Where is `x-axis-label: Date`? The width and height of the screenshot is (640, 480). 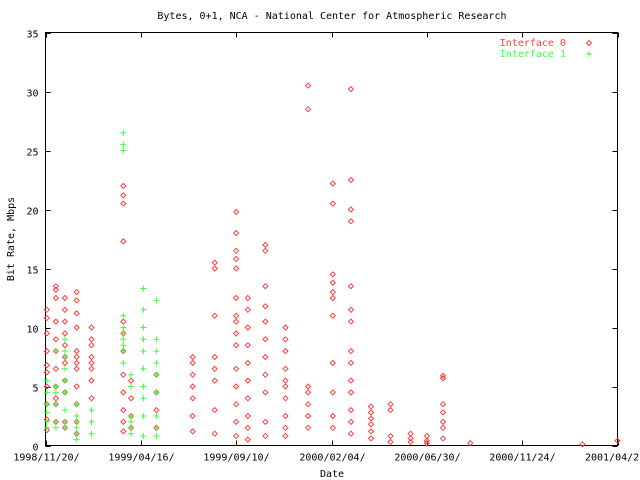 x-axis-label: Date is located at coordinates (332, 474).